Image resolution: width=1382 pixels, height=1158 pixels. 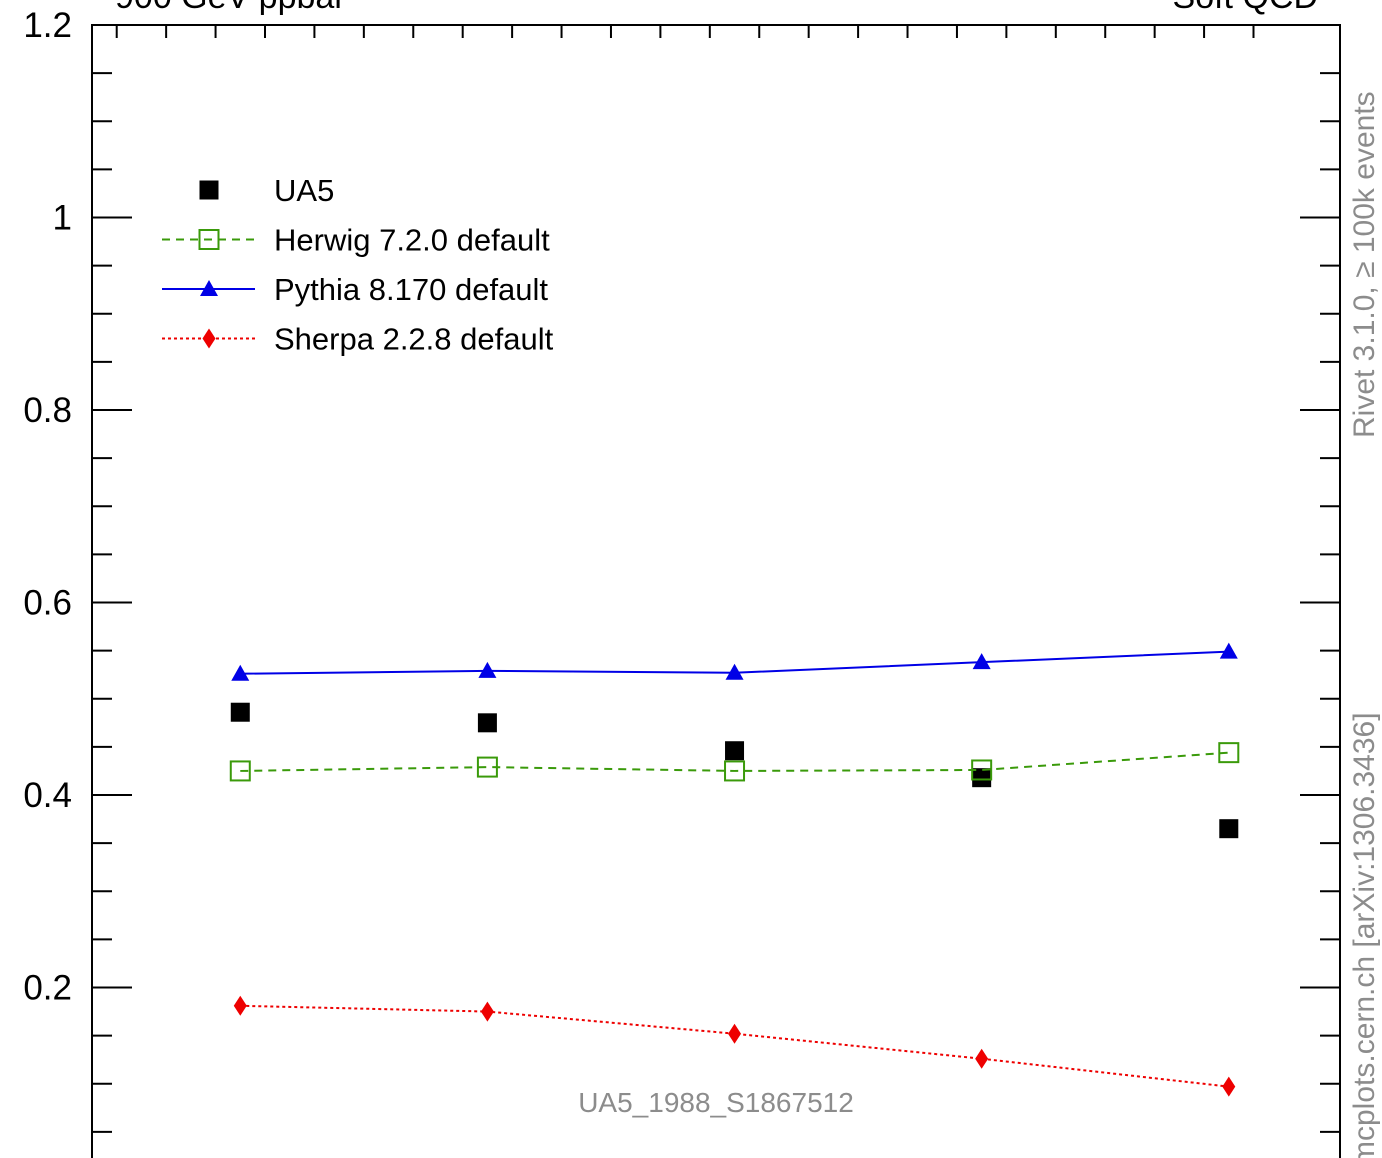 What do you see at coordinates (47, 410) in the screenshot?
I see `y-tick-label: 0.8` at bounding box center [47, 410].